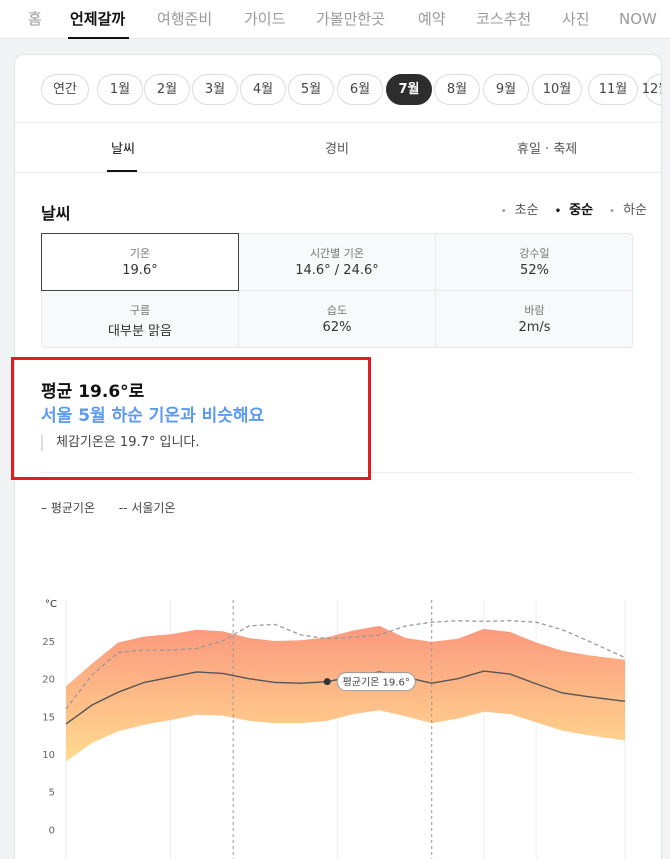  Describe the element at coordinates (185, 19) in the screenshot. I see `nav-item-prep: 여행준비` at that location.